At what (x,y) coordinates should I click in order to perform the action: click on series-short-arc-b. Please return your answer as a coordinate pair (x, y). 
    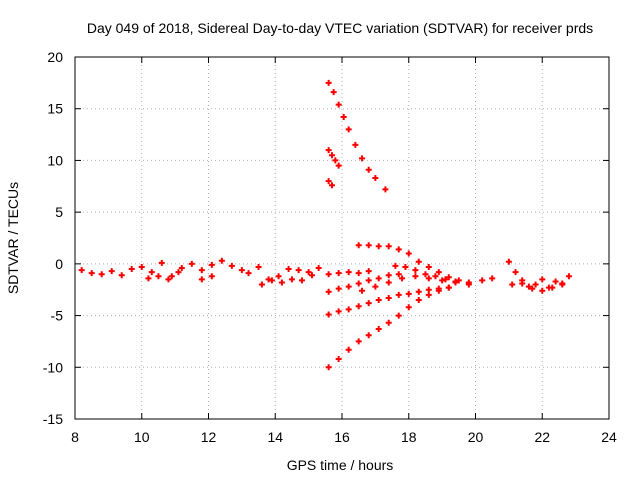
    Looking at the image, I should click on (330, 183).